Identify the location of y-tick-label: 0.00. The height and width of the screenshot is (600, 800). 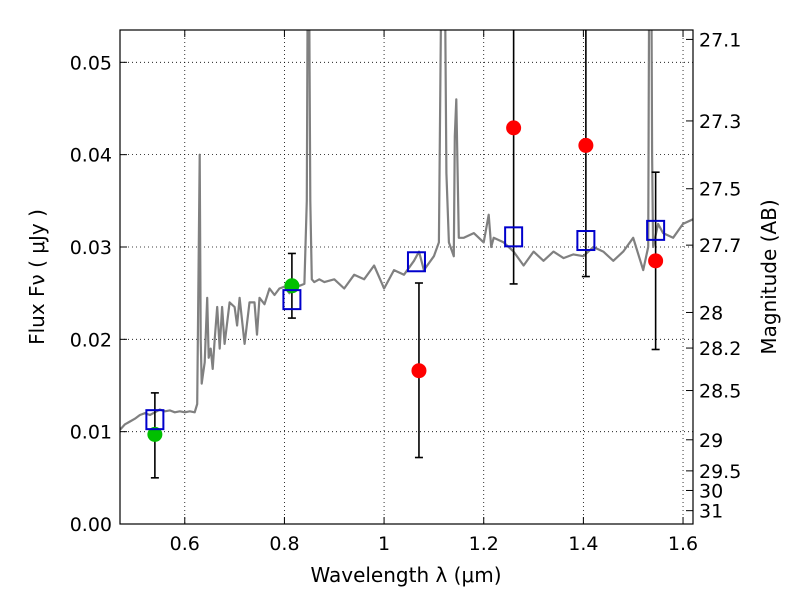
(91, 525).